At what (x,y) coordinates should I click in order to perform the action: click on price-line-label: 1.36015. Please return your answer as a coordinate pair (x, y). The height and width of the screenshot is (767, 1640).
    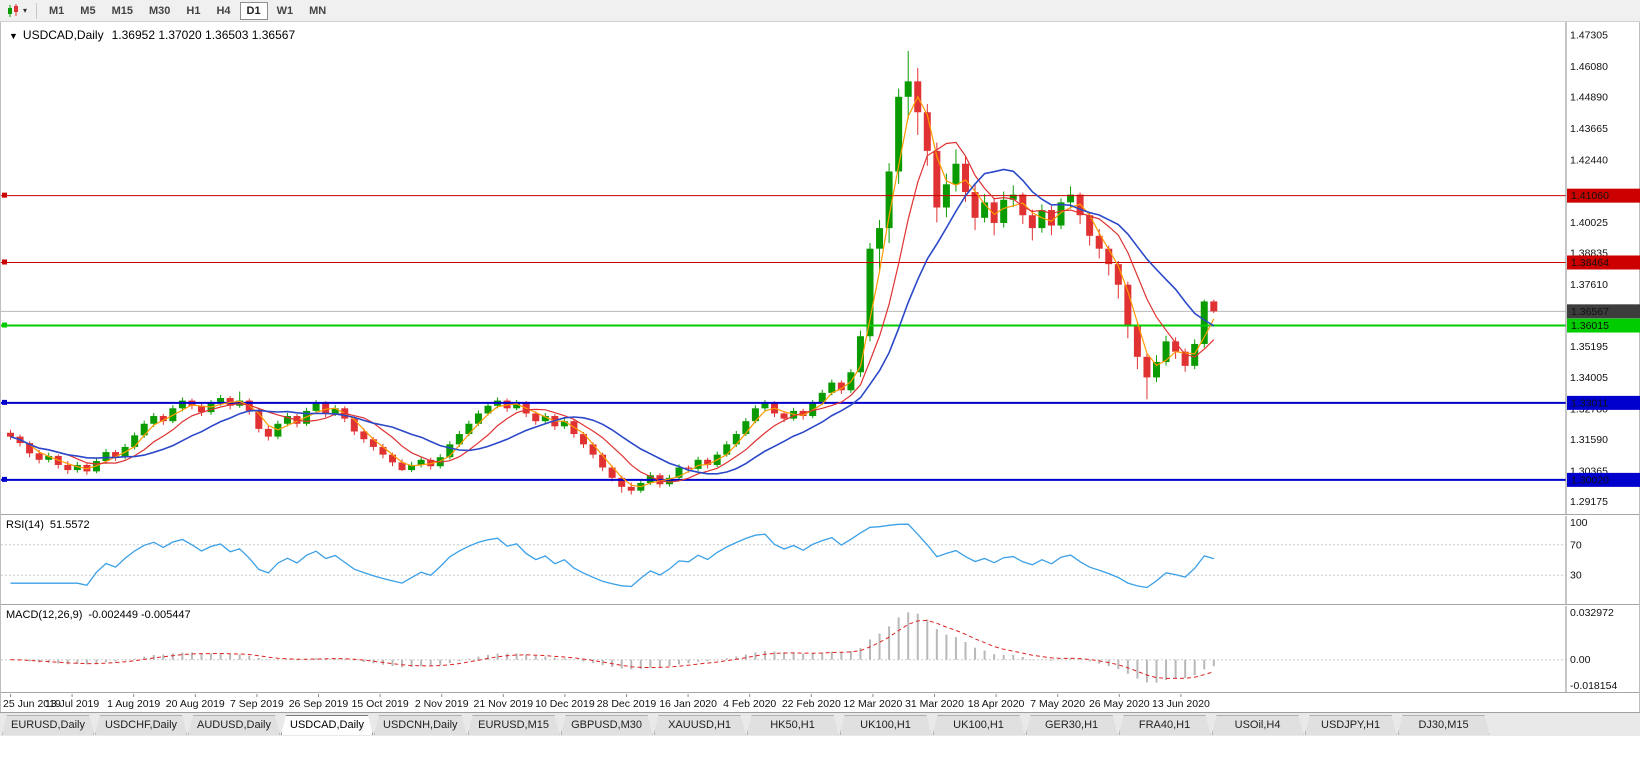
    Looking at the image, I should click on (1590, 326).